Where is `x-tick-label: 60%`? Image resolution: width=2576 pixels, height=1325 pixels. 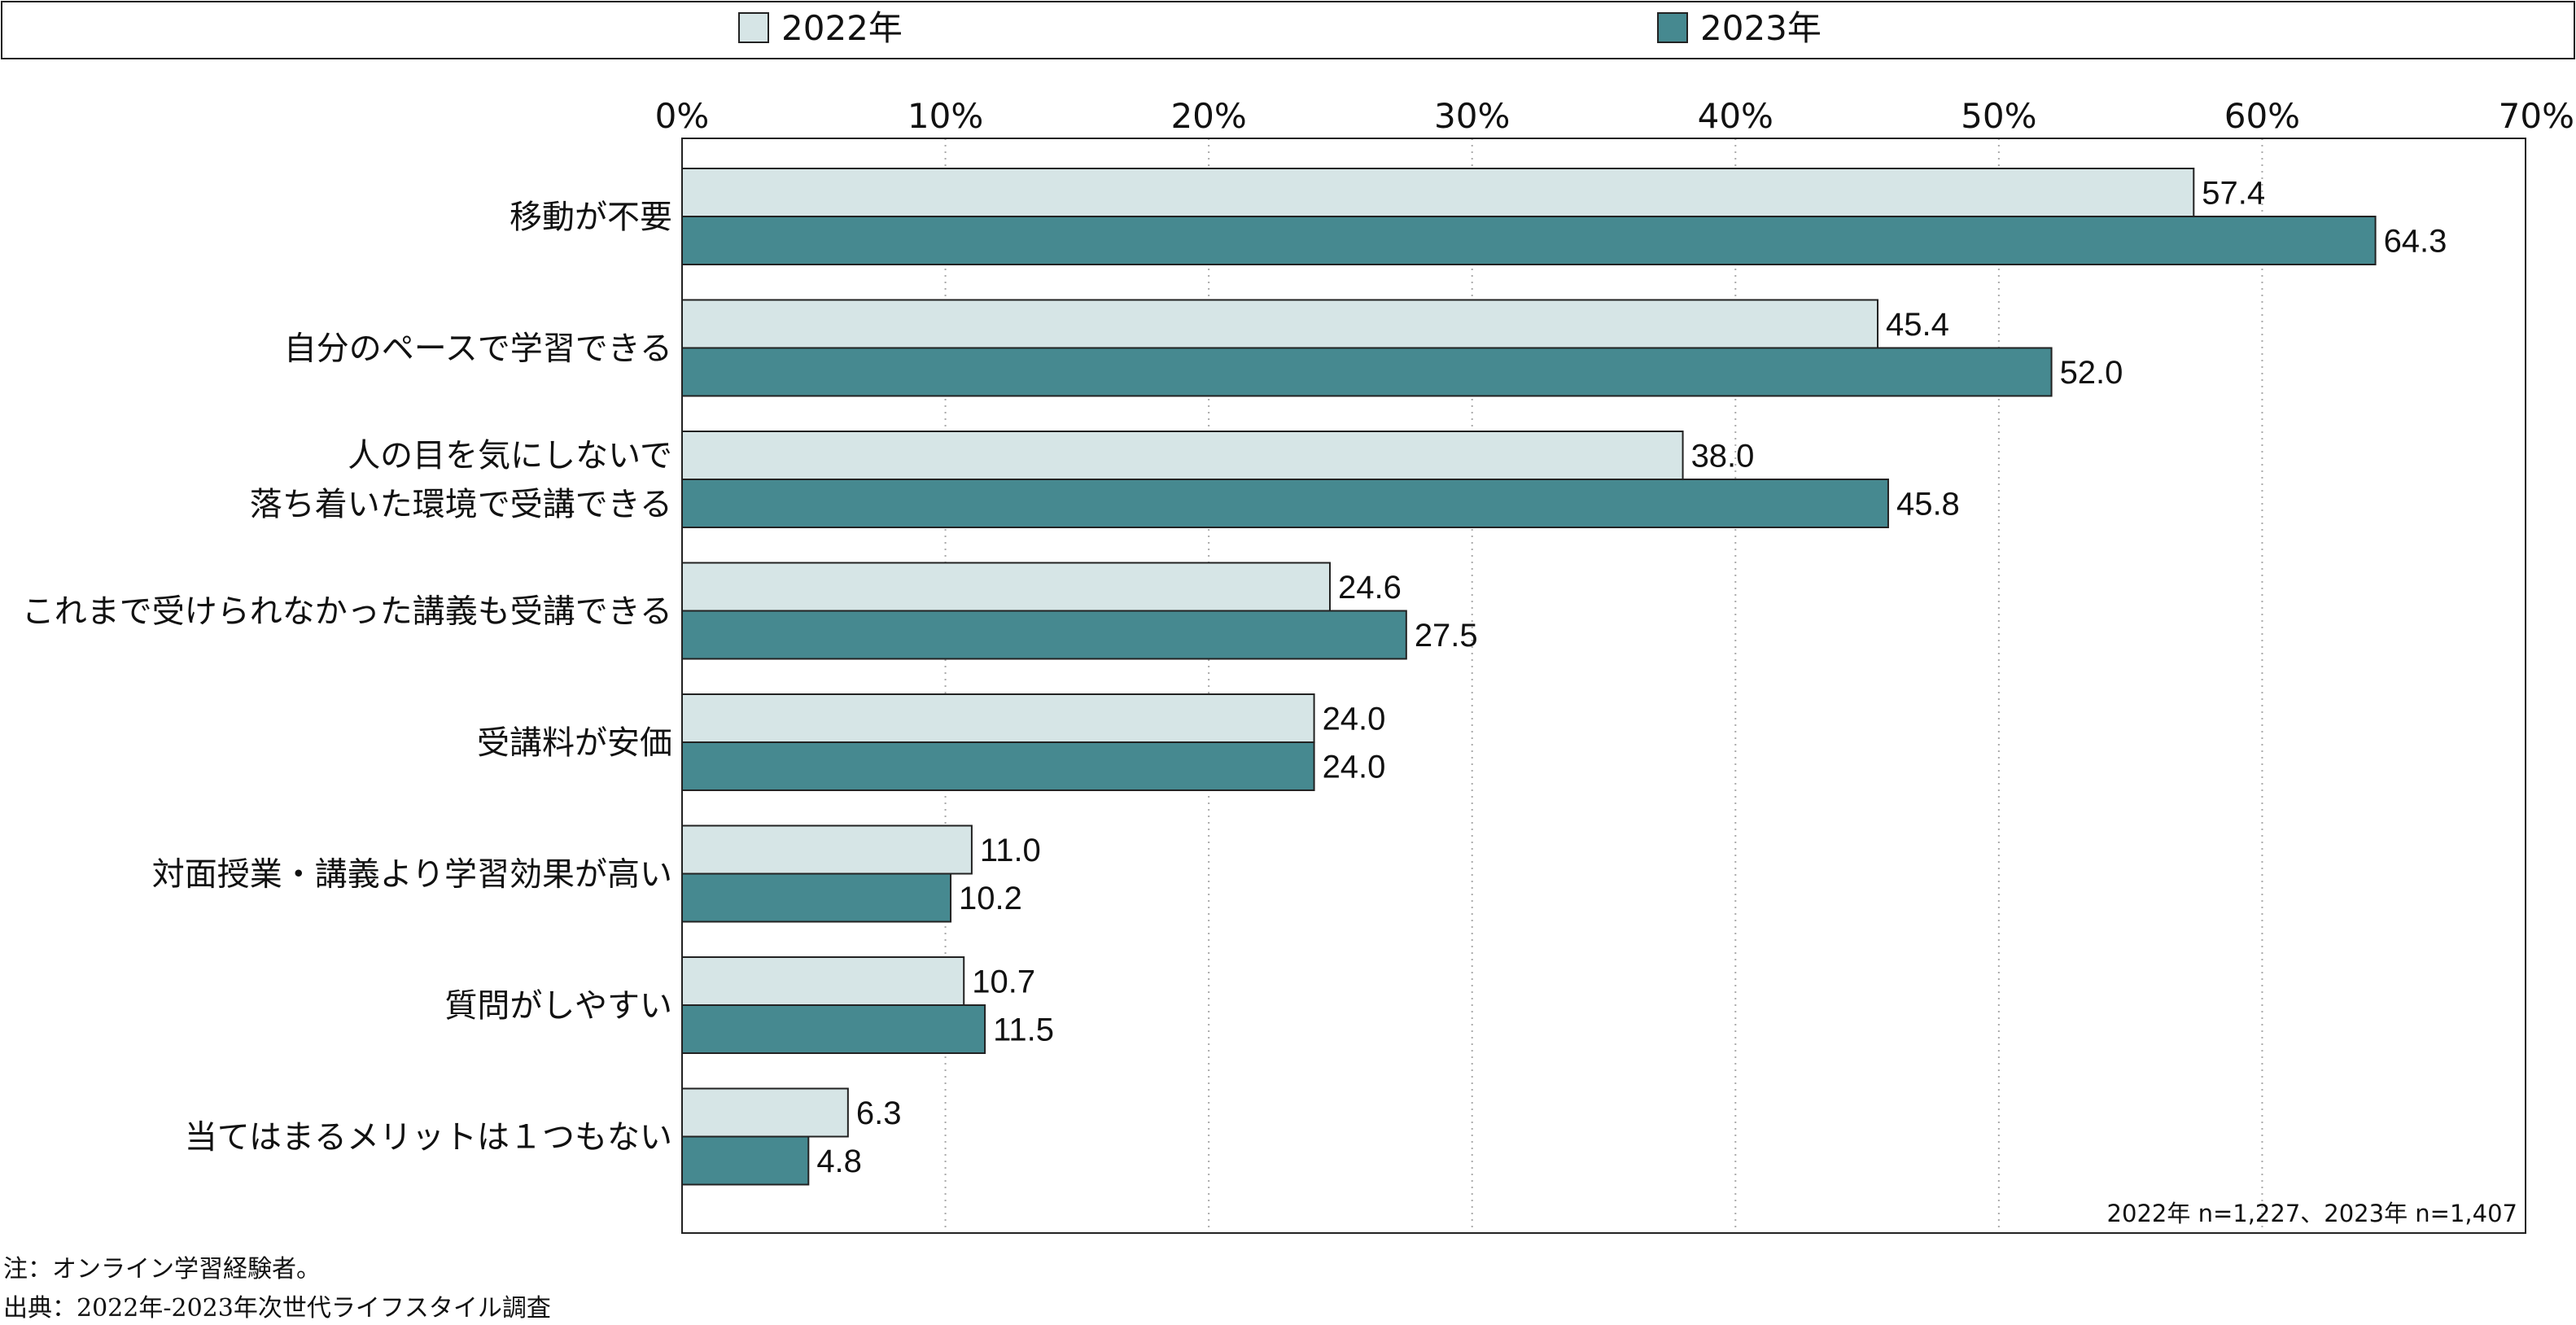
x-tick-label: 60% is located at coordinates (2262, 116).